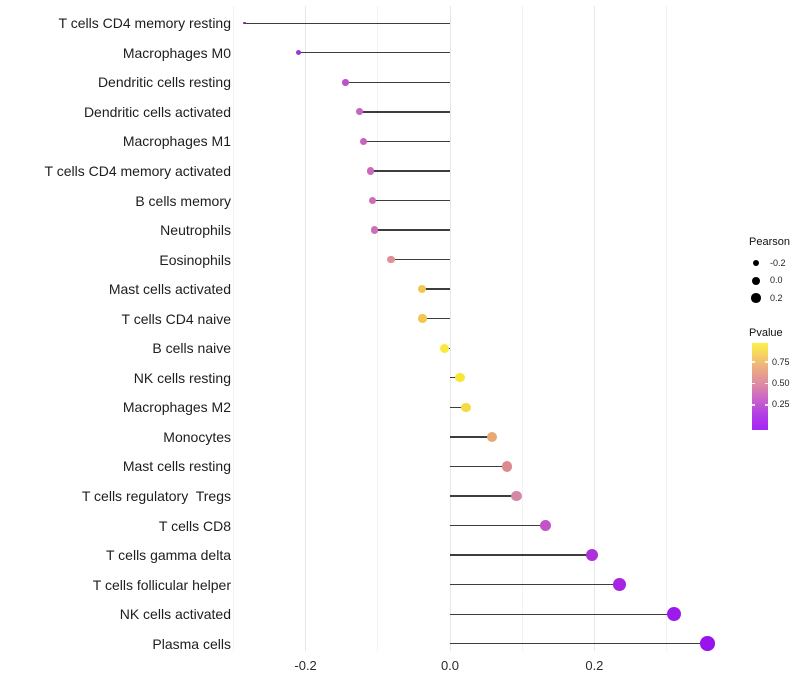  I want to click on x-axis-tick-label: 0.2, so click(594, 665).